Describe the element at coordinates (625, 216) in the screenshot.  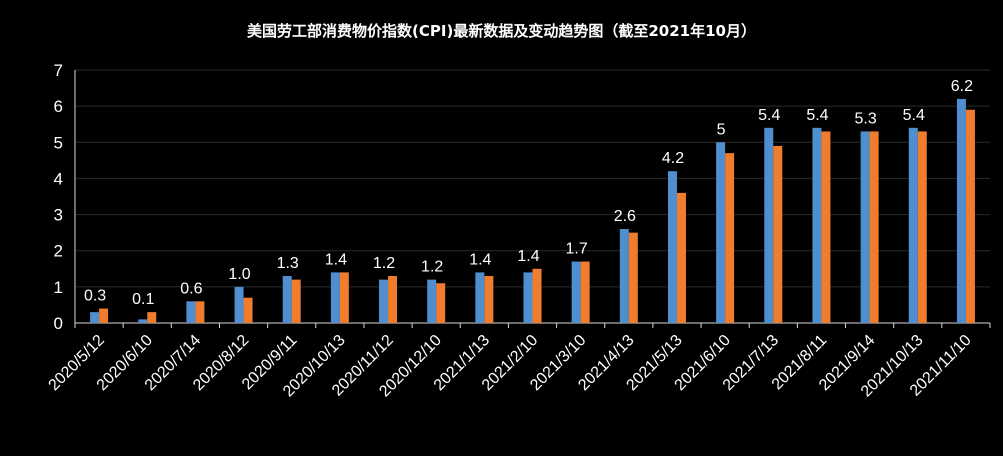
I see `data-label: 2.6` at that location.